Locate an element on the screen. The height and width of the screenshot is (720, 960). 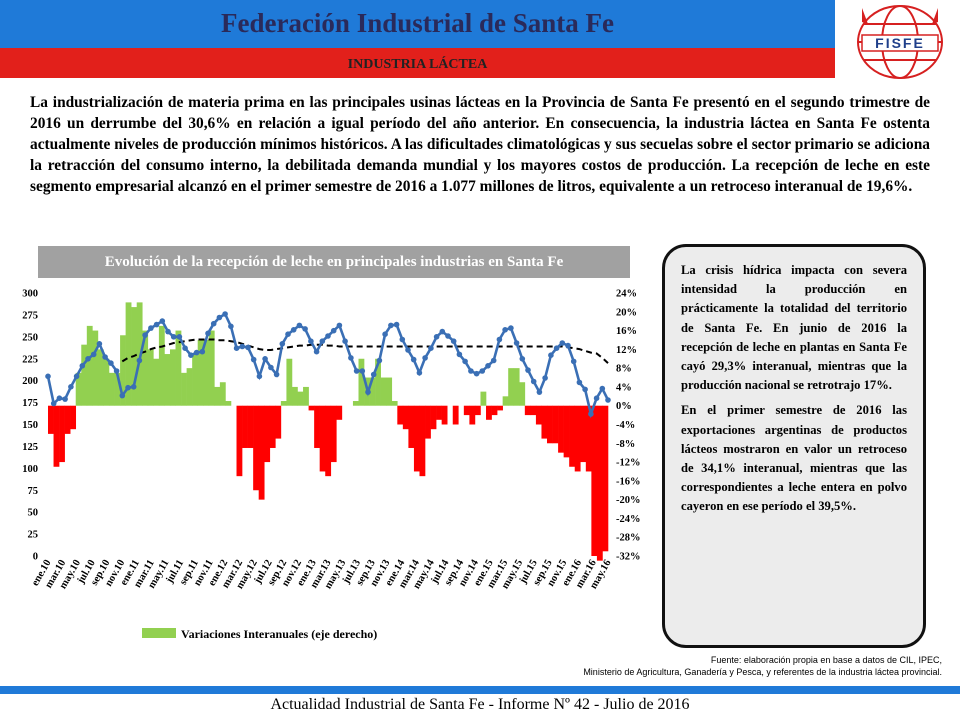
left-axis-tick: 225 is located at coordinates (30, 359).